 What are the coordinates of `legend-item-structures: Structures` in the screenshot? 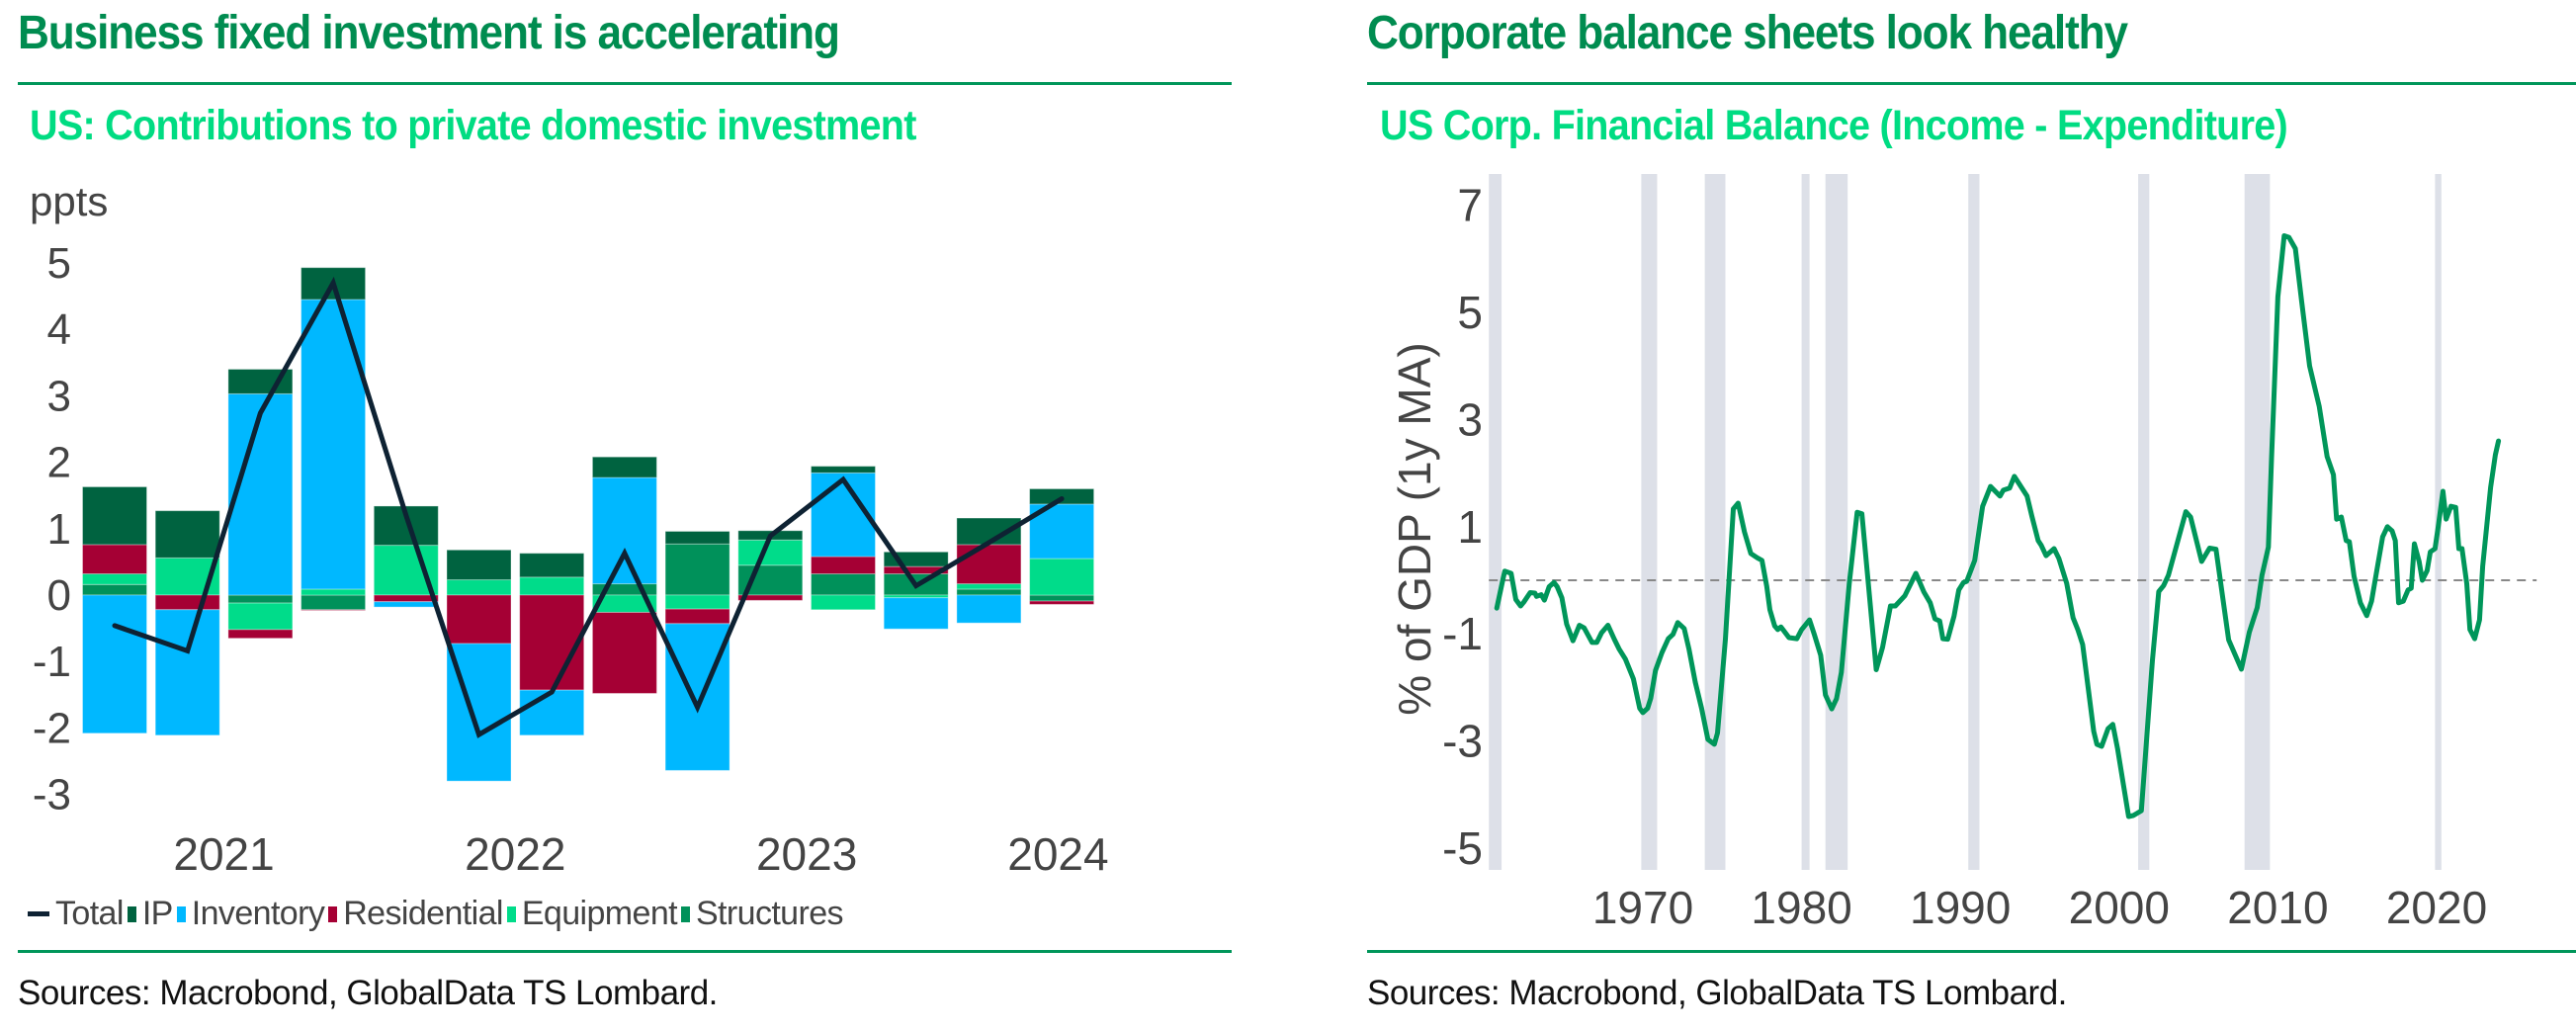 It's located at (762, 914).